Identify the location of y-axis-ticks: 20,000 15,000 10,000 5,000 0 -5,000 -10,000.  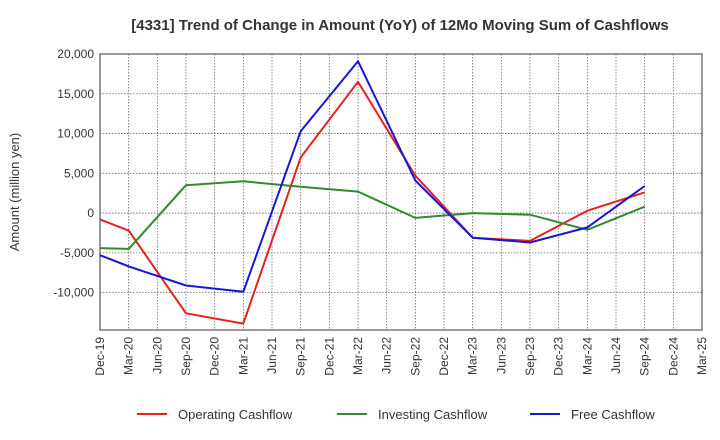
(73, 173).